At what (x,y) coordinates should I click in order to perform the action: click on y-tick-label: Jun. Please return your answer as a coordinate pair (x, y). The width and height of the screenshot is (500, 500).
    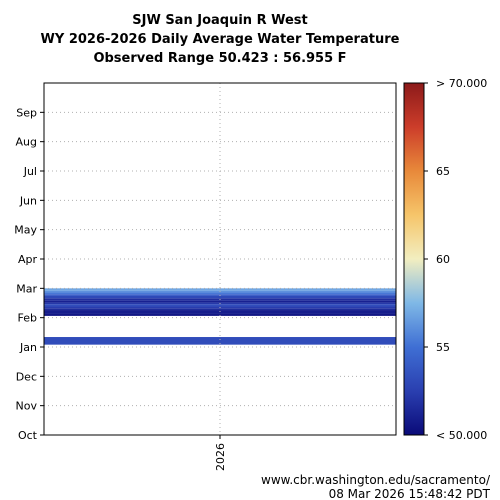
    Looking at the image, I should click on (28, 200).